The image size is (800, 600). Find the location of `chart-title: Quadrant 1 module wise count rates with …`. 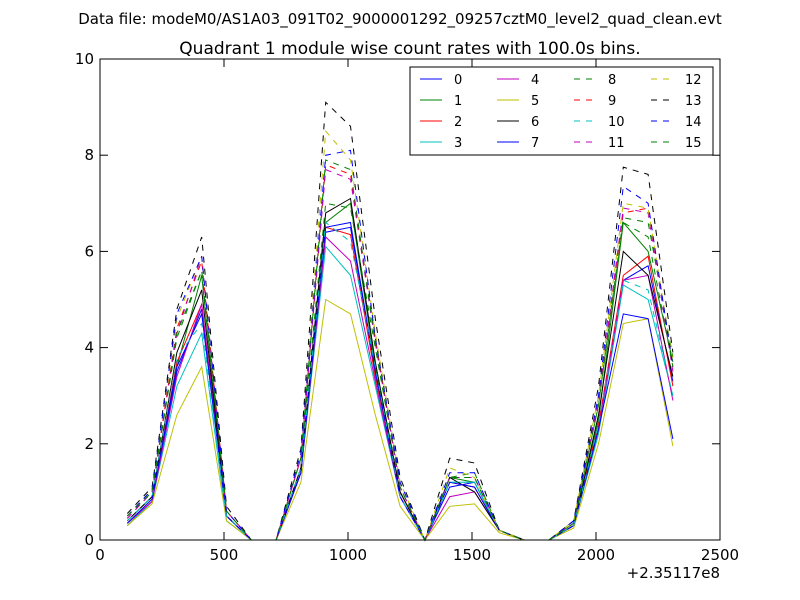

chart-title: Quadrant 1 module wise count rates with … is located at coordinates (409, 49).